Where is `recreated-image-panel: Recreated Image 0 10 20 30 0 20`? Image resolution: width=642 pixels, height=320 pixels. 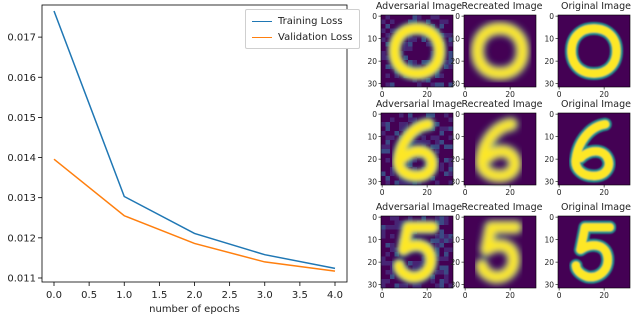 recreated-image-panel: Recreated Image 0 10 20 30 0 20 is located at coordinates (493, 158).